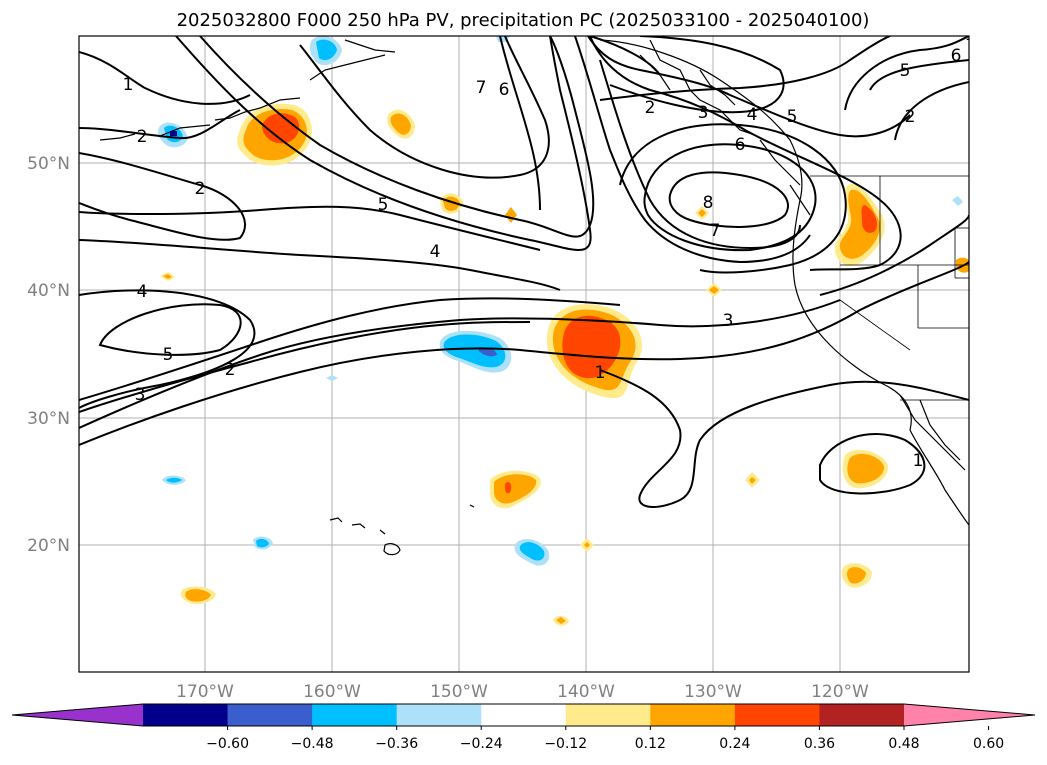 This screenshot has width=1047, height=765. What do you see at coordinates (396, 744) in the screenshot?
I see `colorbar-tick-label: −0.36` at bounding box center [396, 744].